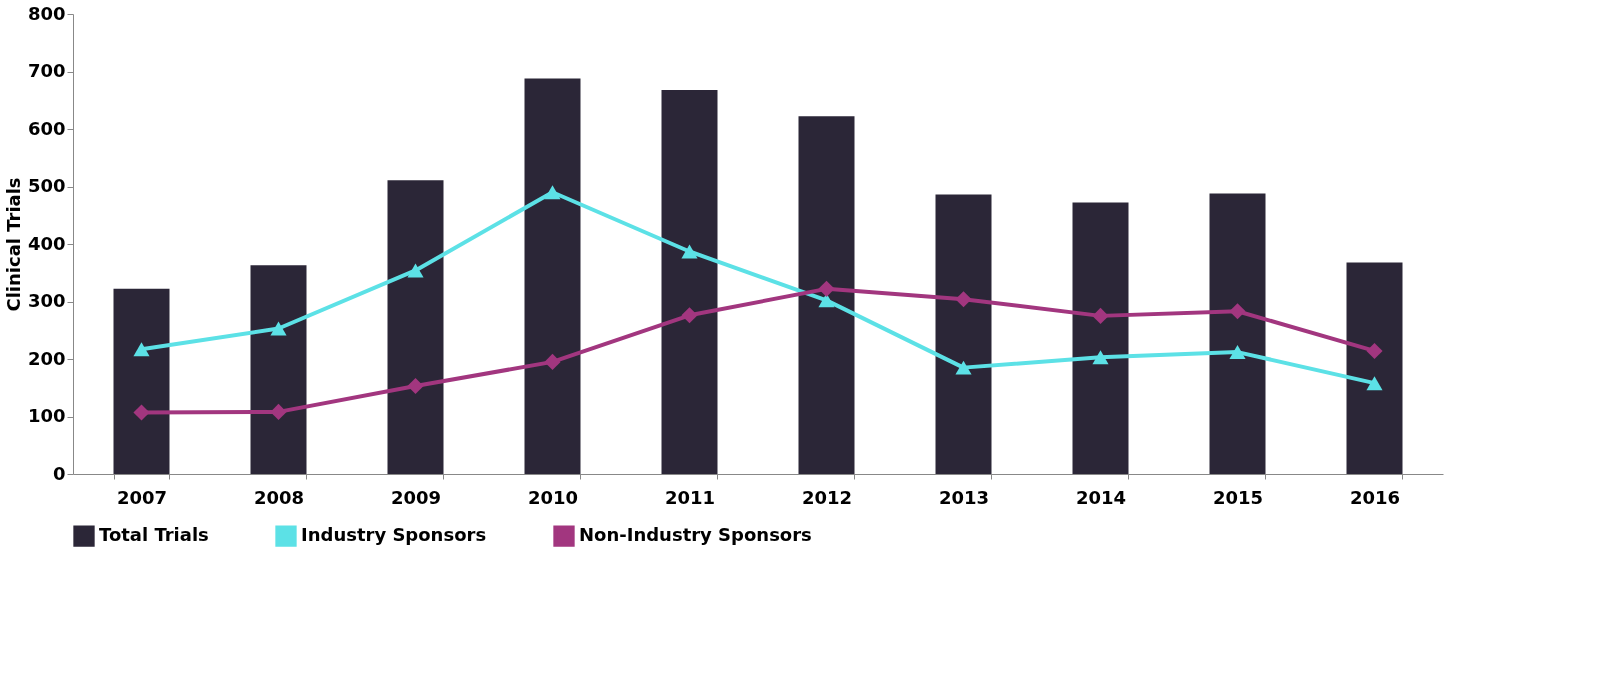  Describe the element at coordinates (279, 497) in the screenshot. I see `x-tick-label: 2008` at that location.